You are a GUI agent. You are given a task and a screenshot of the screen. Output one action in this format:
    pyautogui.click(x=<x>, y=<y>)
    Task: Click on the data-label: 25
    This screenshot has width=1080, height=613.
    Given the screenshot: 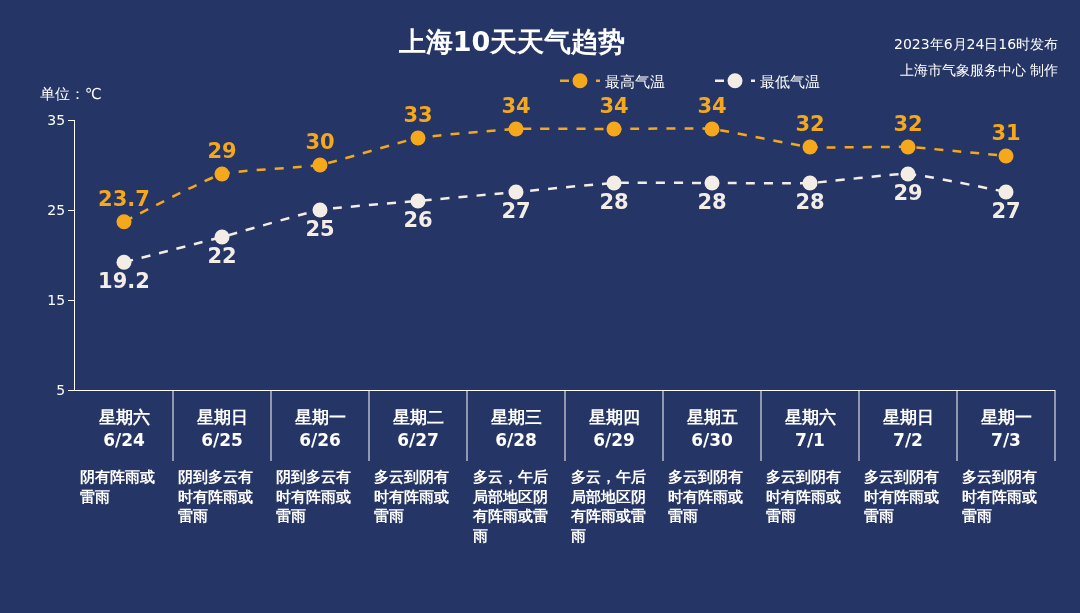 What is the action you would take?
    pyautogui.click(x=320, y=229)
    